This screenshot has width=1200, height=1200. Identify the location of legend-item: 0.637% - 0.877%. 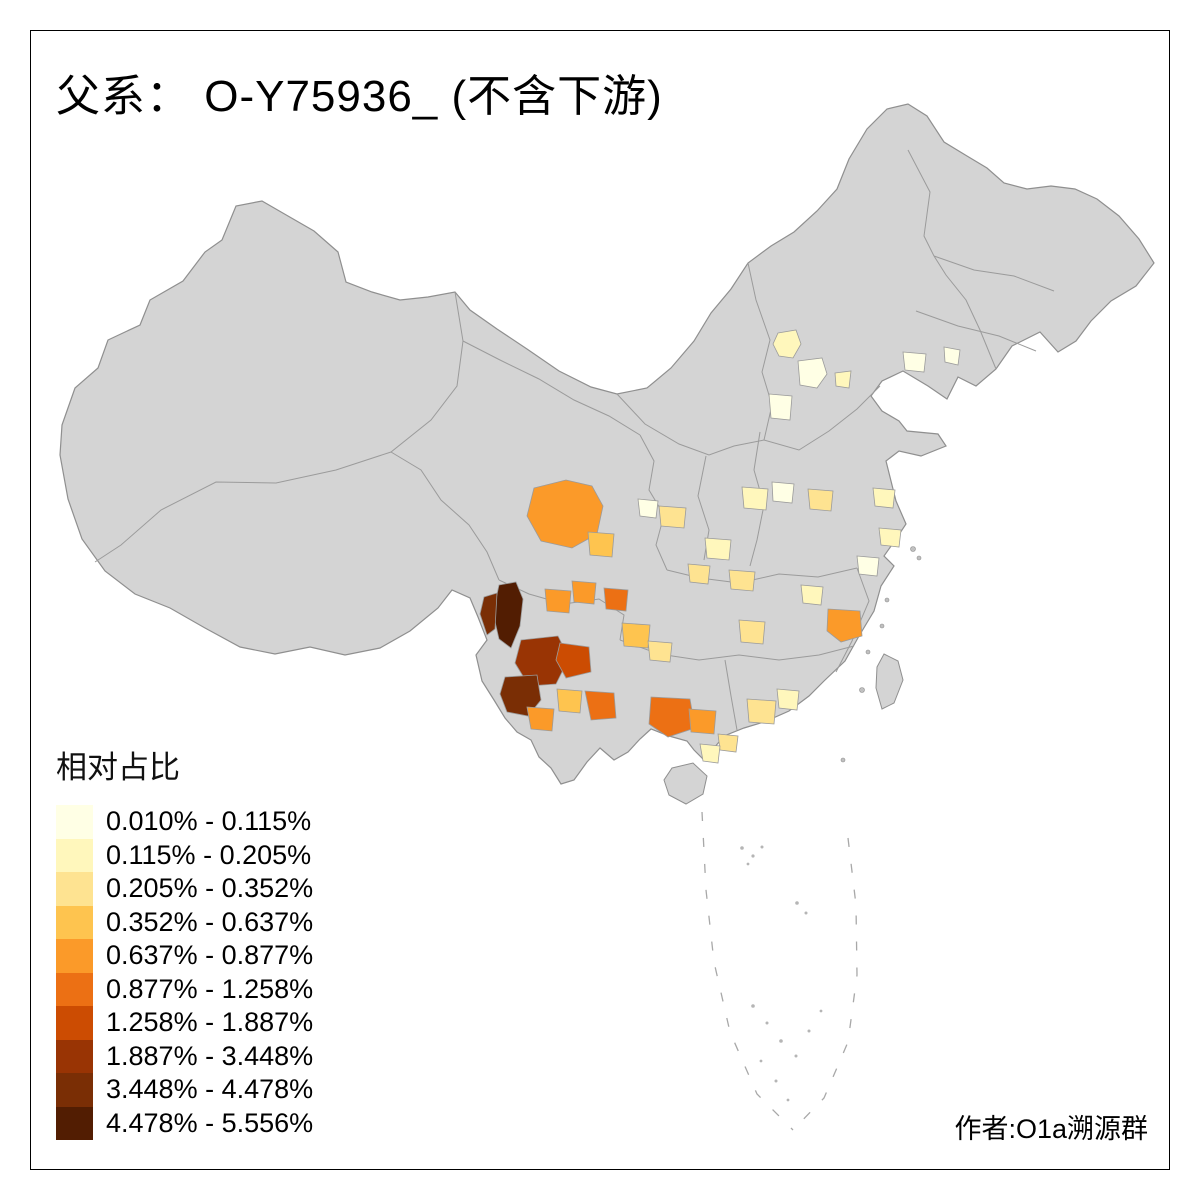
(184, 956).